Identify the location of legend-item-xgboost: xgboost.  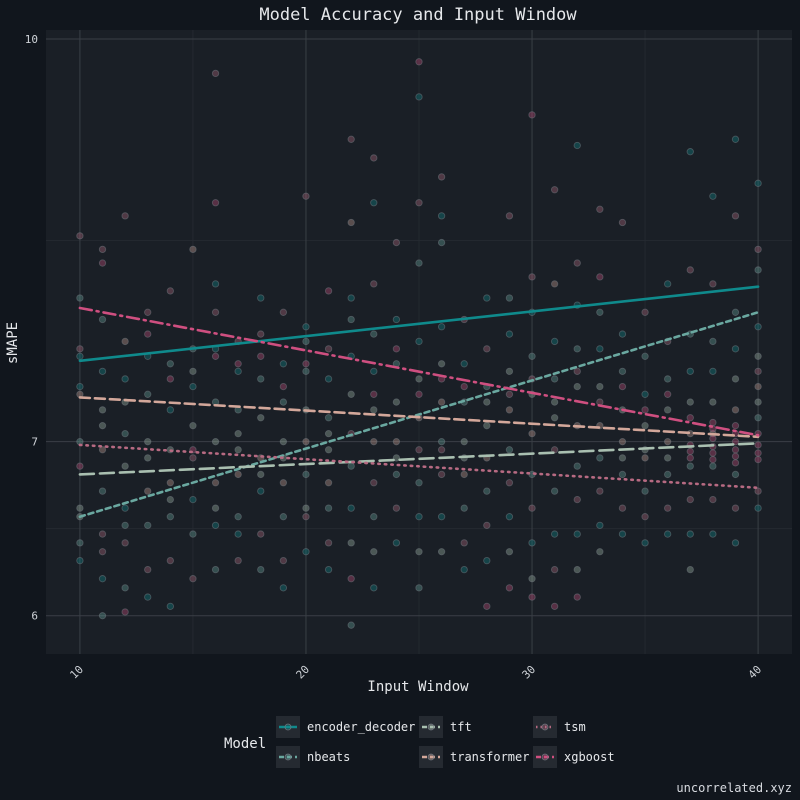
(574, 757).